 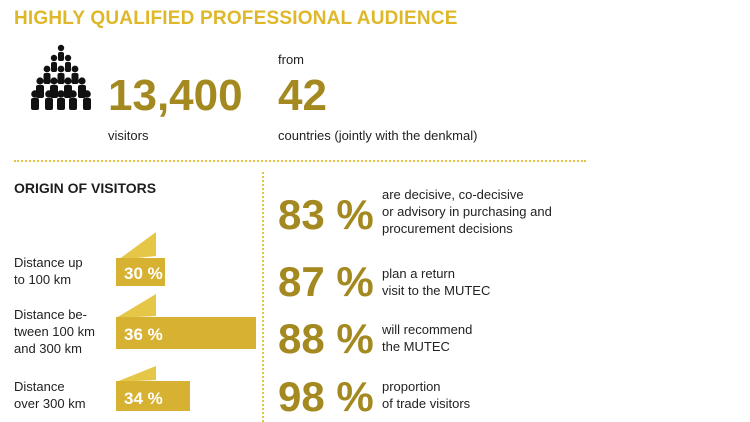 I want to click on visitors-label: visitors, so click(x=128, y=135).